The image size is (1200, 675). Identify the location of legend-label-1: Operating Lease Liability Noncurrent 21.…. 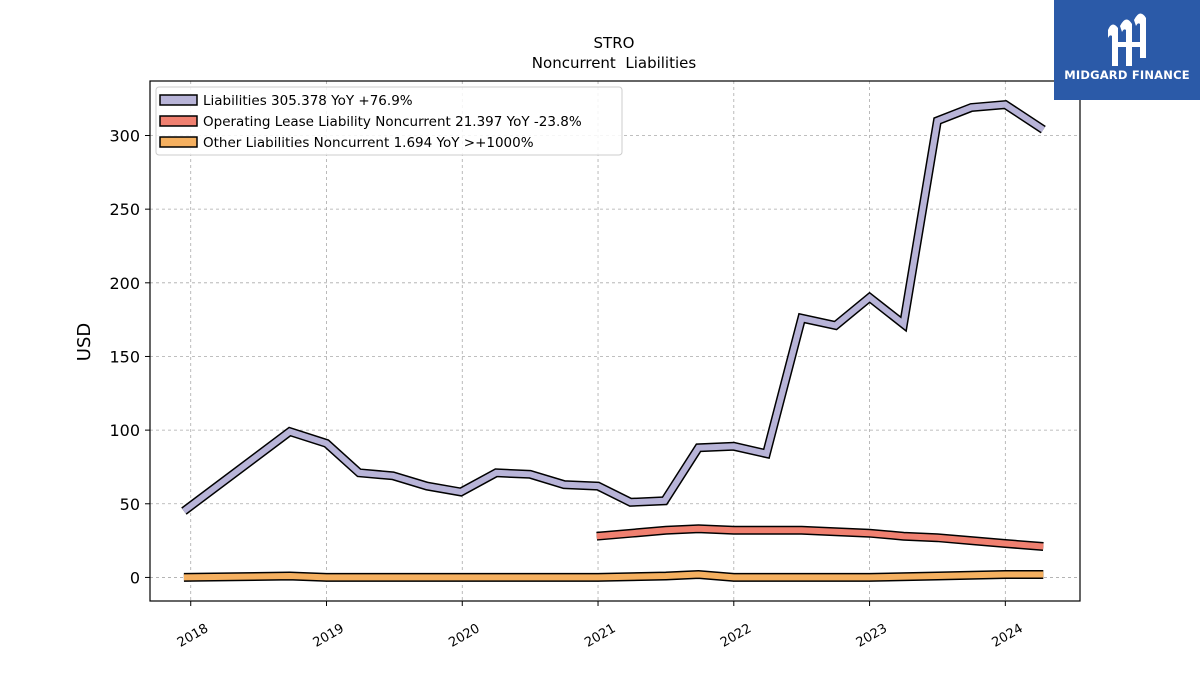
(392, 122).